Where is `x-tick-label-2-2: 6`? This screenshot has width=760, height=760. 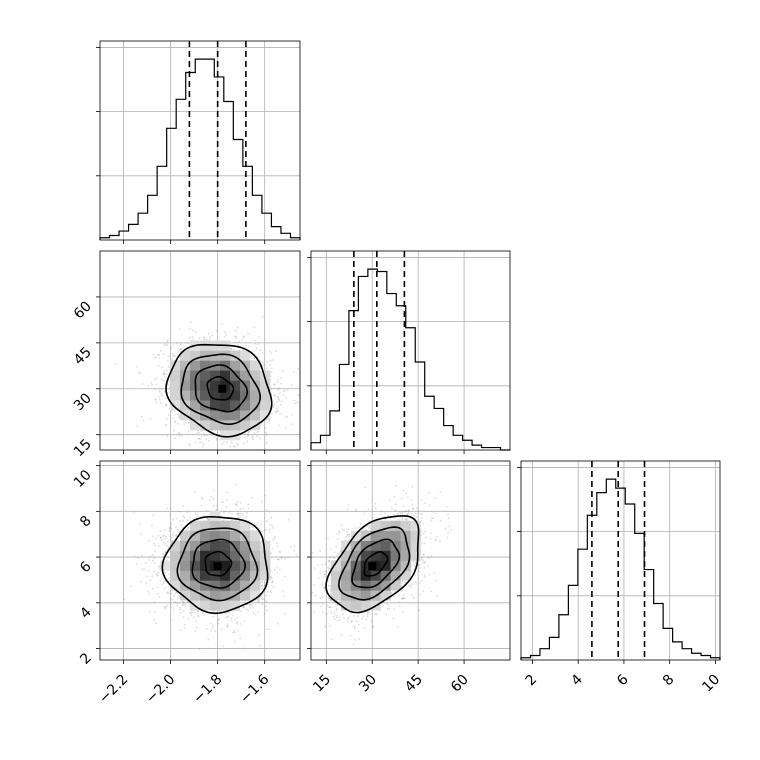
x-tick-label-2-2: 6 is located at coordinates (623, 680).